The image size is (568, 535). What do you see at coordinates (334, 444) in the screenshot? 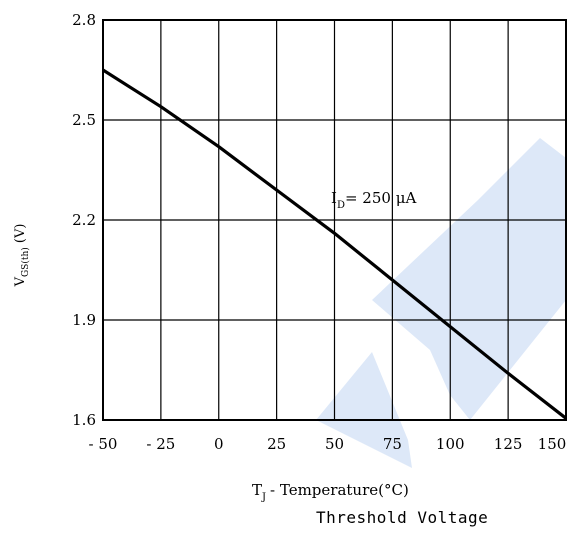
I see `x-tick-label: 50` at bounding box center [334, 444].